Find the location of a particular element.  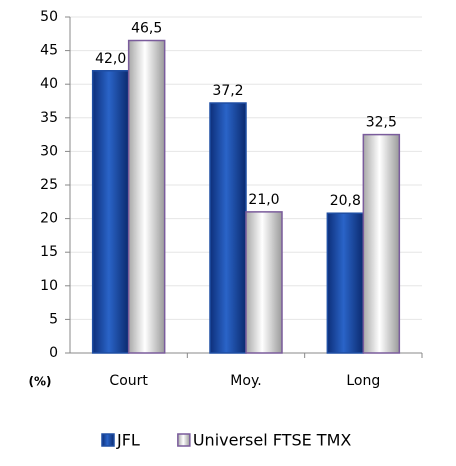

y-tick-label: 5 is located at coordinates (53, 319).